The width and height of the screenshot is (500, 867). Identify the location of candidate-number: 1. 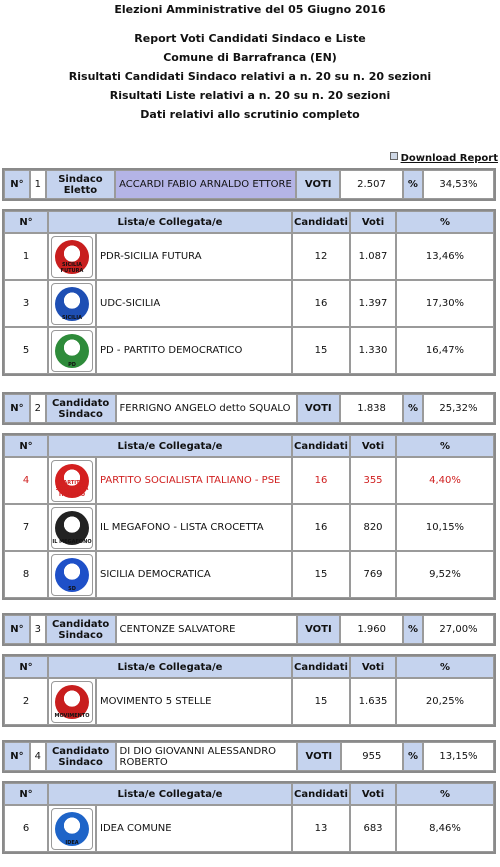
(37, 184).